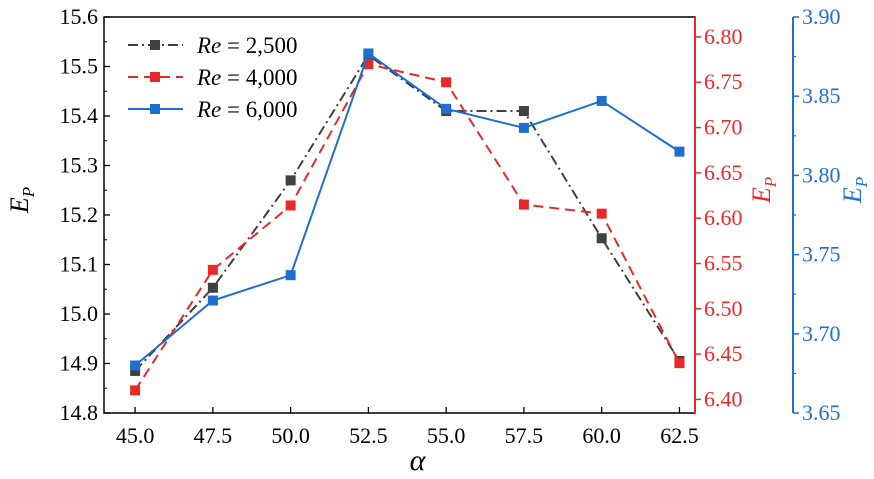  What do you see at coordinates (723, 217) in the screenshot?
I see `right-axis-1-tick-label: 6.60` at bounding box center [723, 217].